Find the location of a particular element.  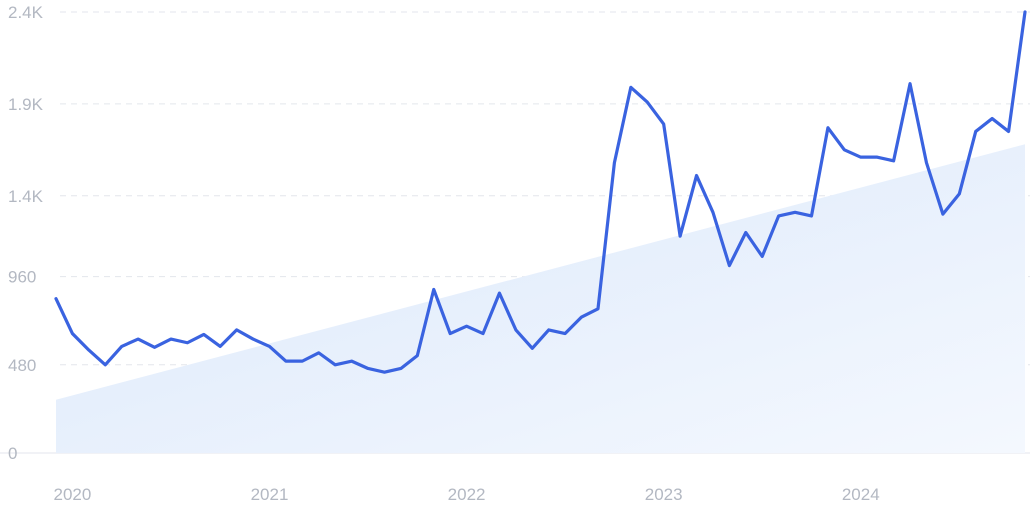

y-tick-label: 960 is located at coordinates (22, 277).